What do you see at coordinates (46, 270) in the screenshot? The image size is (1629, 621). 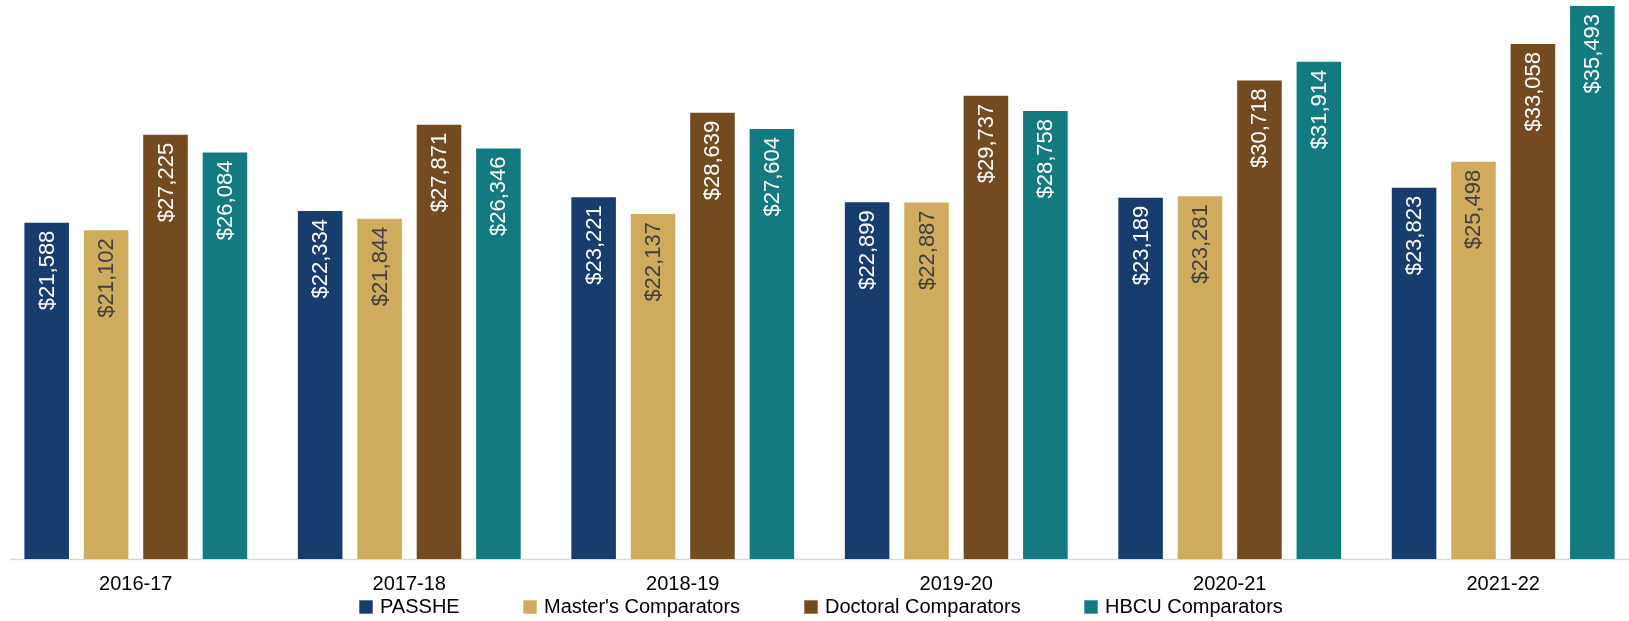 I see `data-label: $21,588` at bounding box center [46, 270].